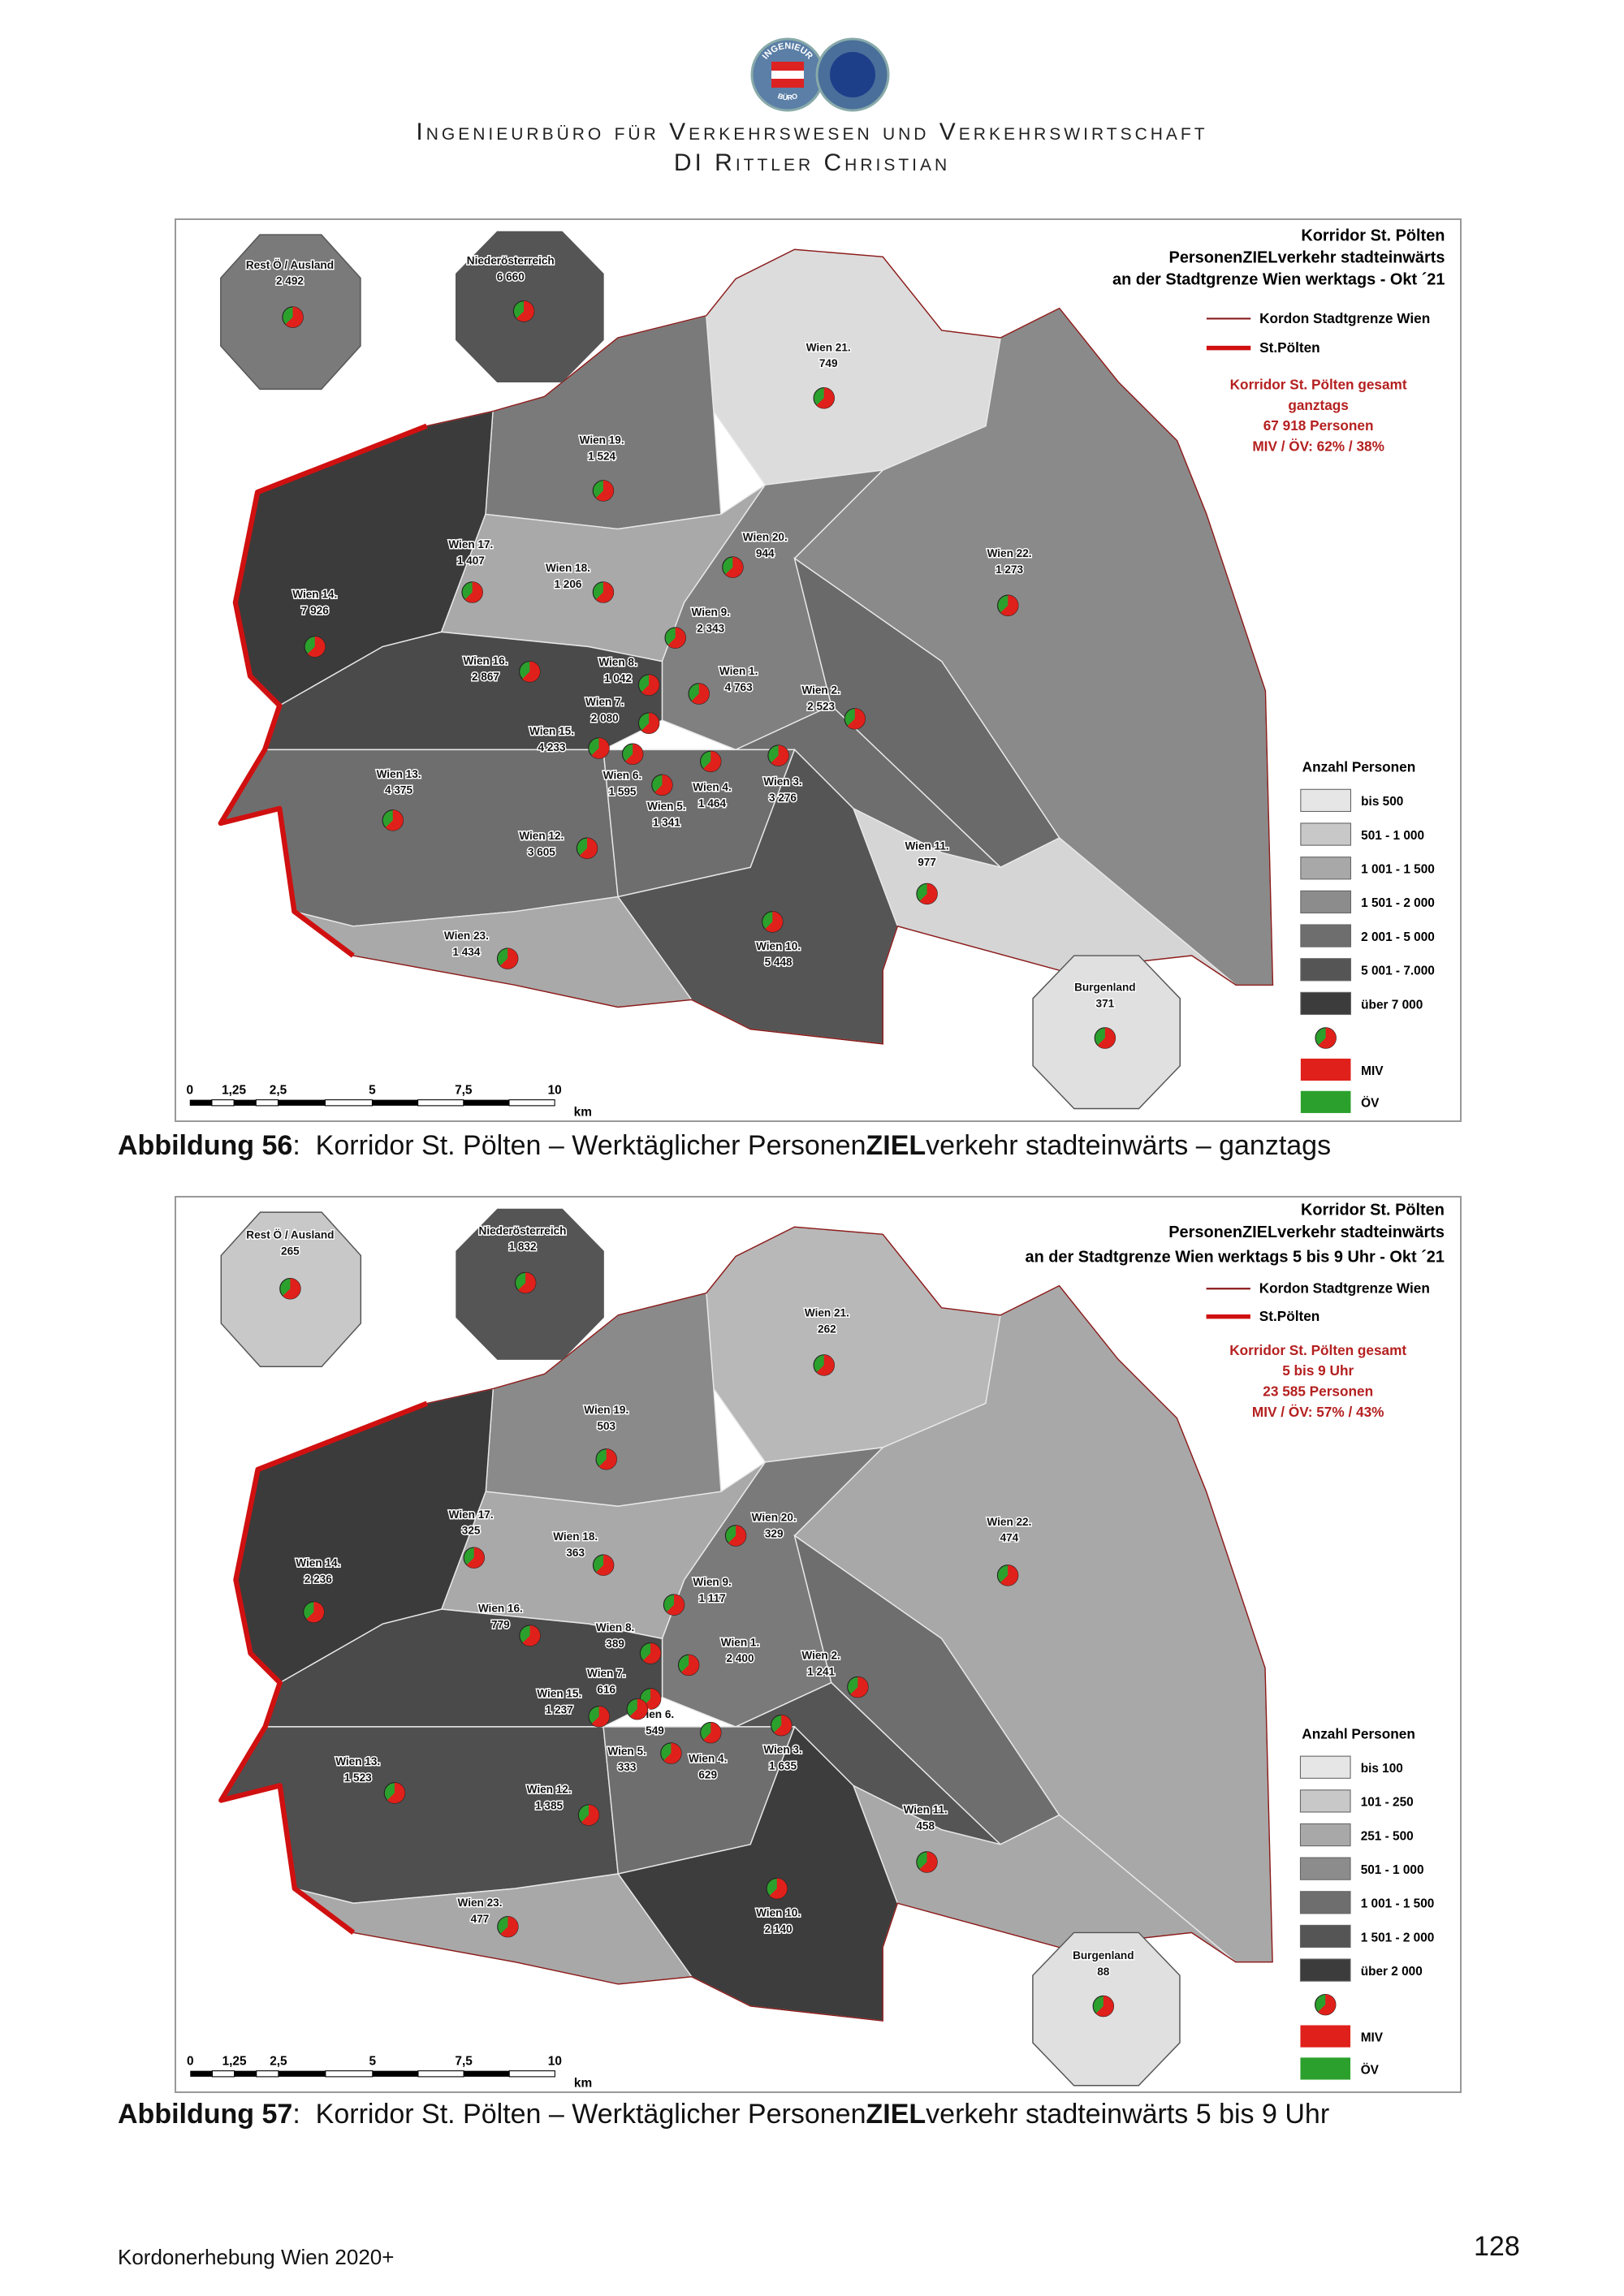  I want to click on district-value: 749, so click(829, 363).